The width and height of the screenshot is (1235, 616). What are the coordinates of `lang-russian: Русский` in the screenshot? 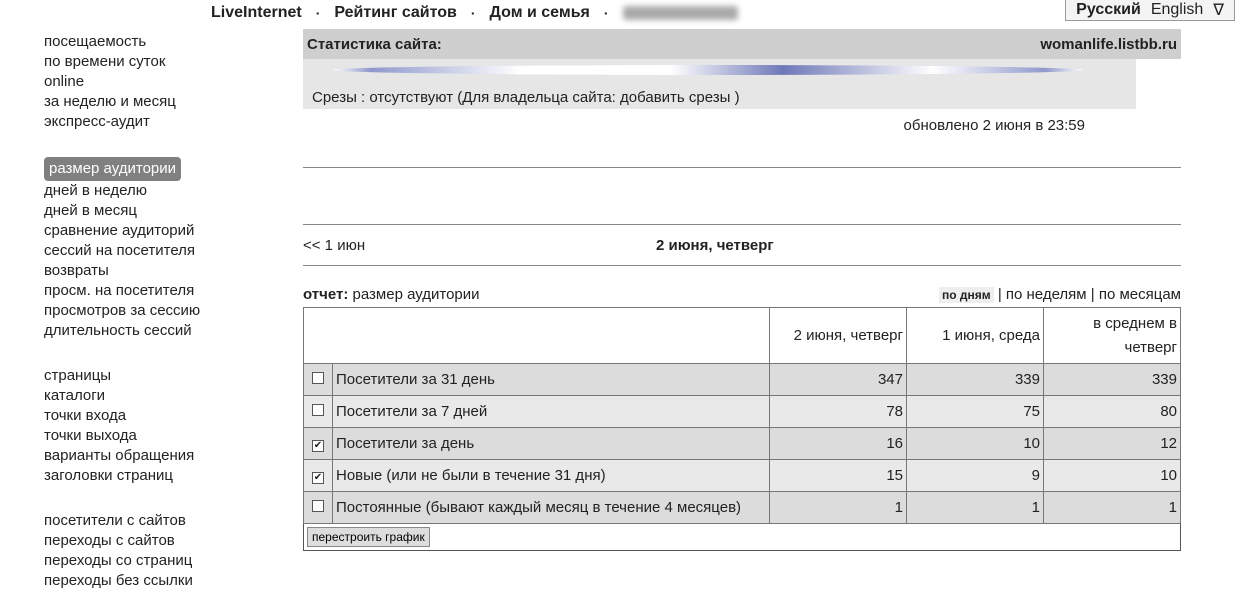 It's located at (1108, 9).